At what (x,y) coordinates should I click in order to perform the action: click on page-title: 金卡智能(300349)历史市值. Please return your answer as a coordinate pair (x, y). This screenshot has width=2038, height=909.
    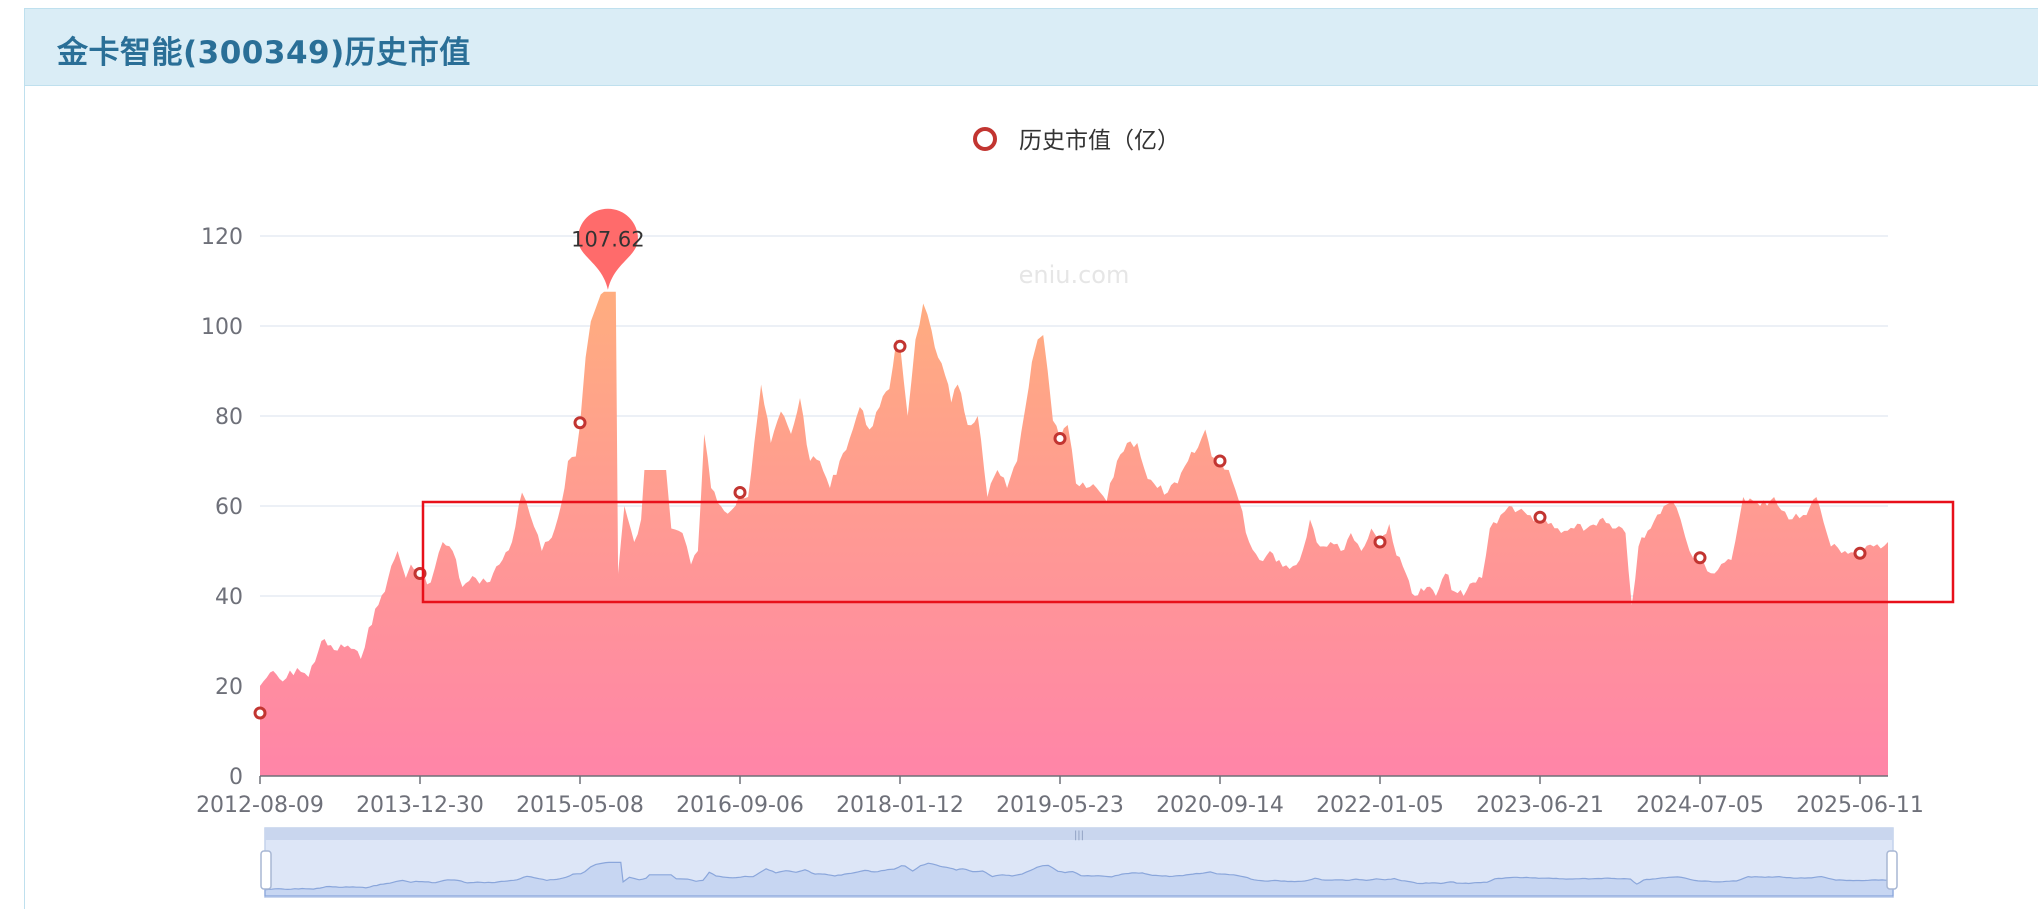
    Looking at the image, I should click on (264, 53).